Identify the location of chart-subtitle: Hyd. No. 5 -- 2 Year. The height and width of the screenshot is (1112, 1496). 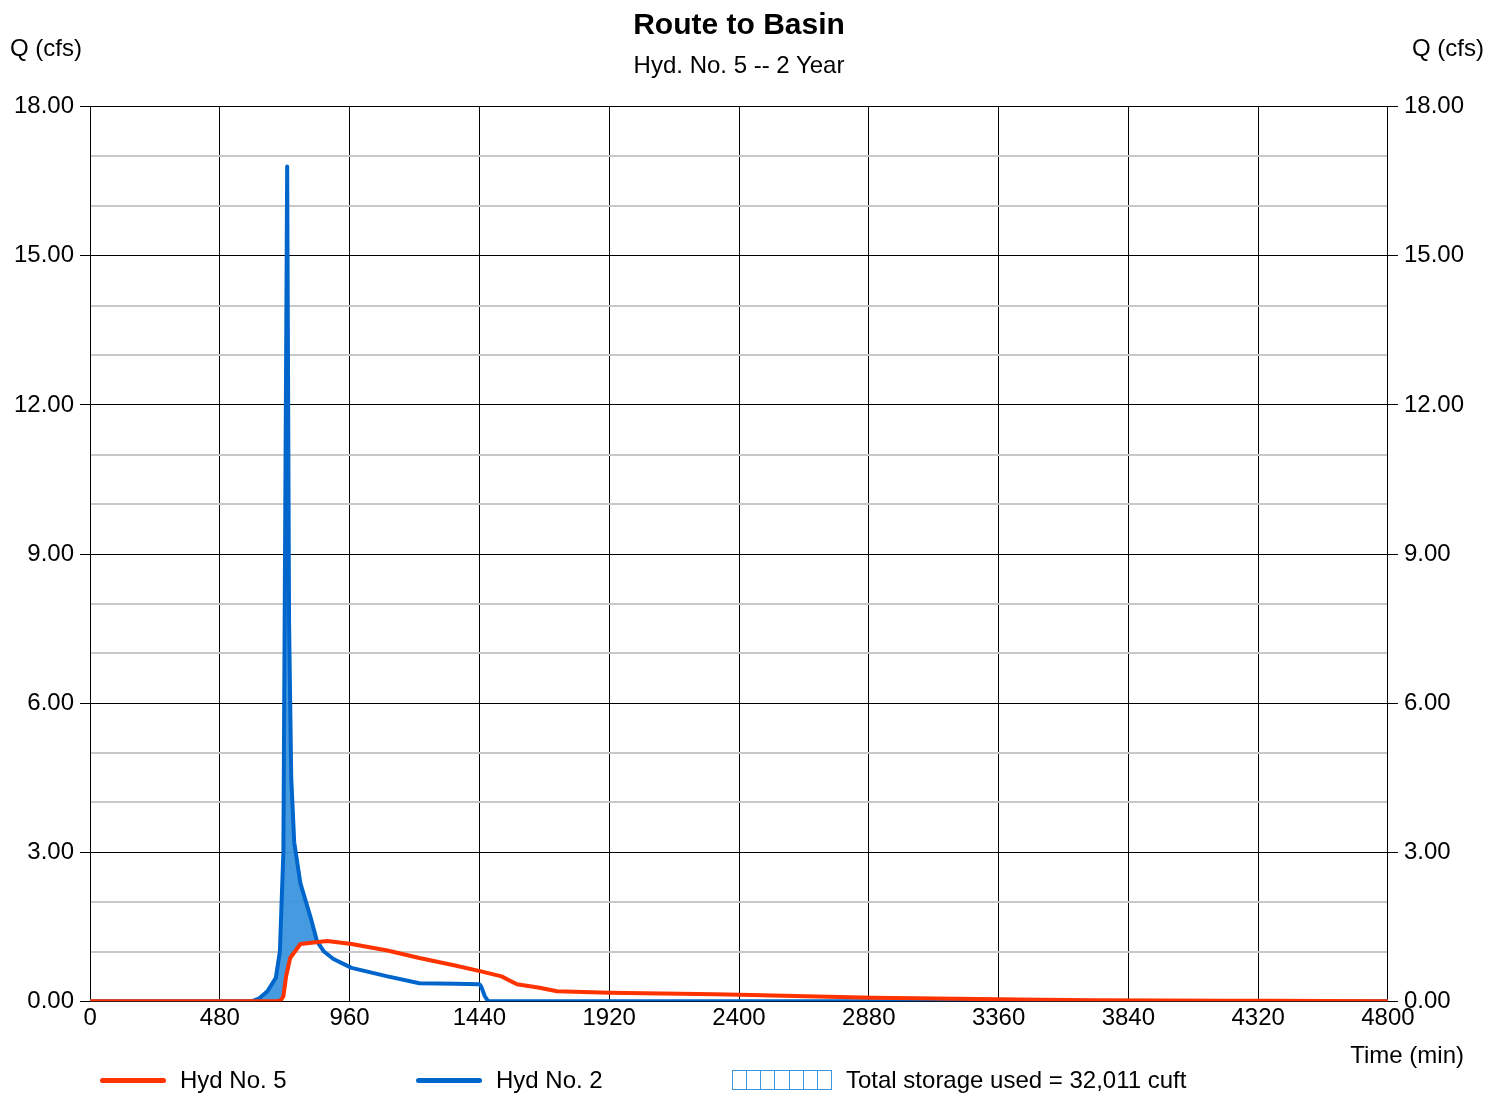
(739, 65).